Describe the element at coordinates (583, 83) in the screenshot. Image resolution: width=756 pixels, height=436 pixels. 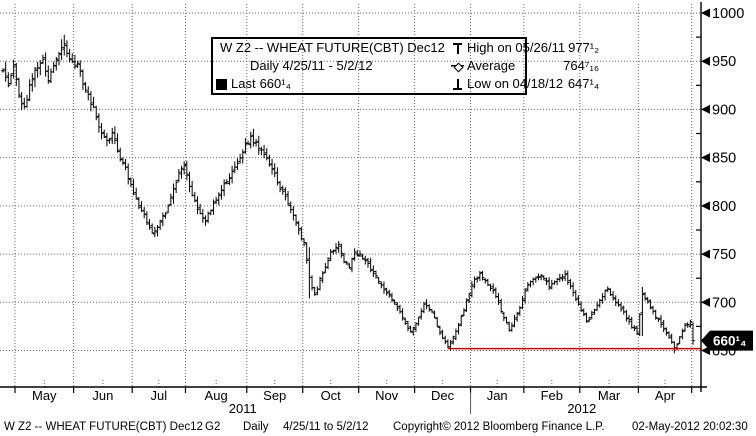
I see `low-value: 647¹₄` at that location.